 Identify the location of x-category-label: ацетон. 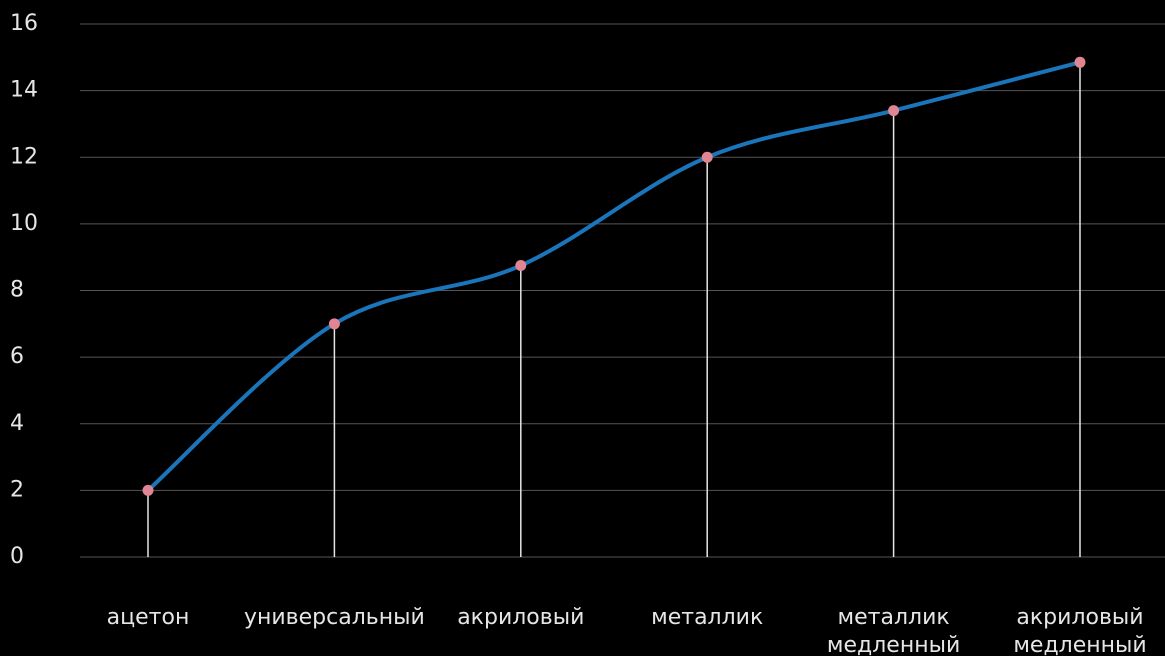
(148, 617).